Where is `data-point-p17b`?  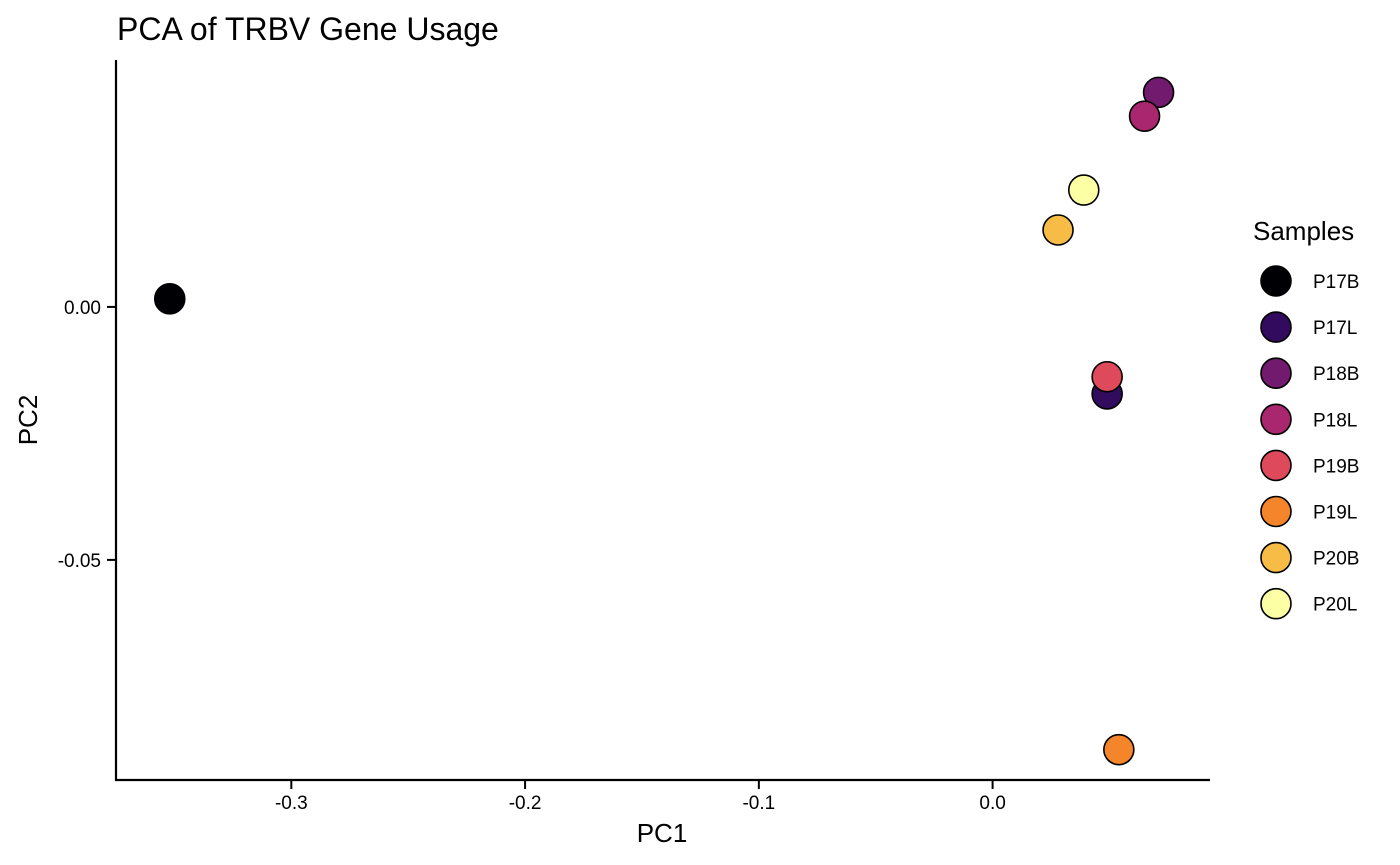 data-point-p17b is located at coordinates (169, 299).